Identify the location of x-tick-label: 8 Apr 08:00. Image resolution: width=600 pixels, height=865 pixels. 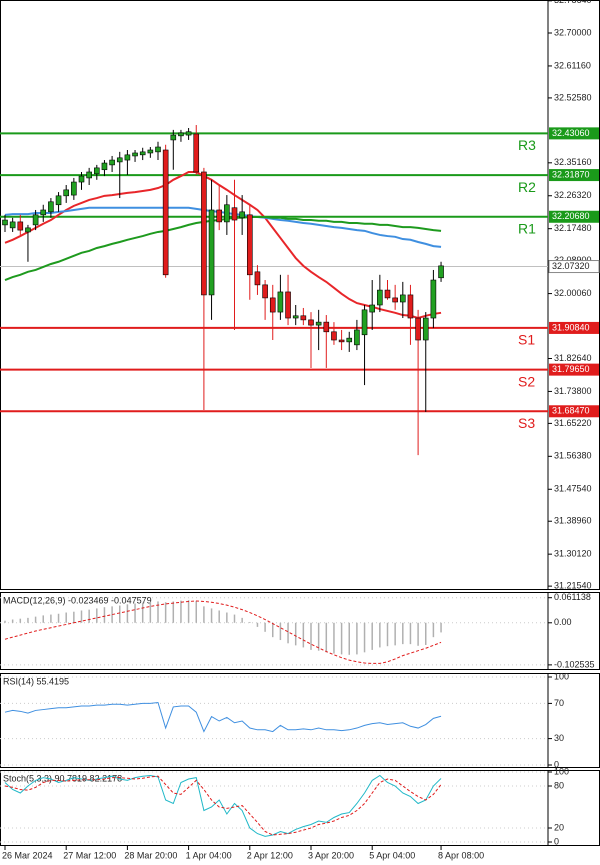
(461, 855).